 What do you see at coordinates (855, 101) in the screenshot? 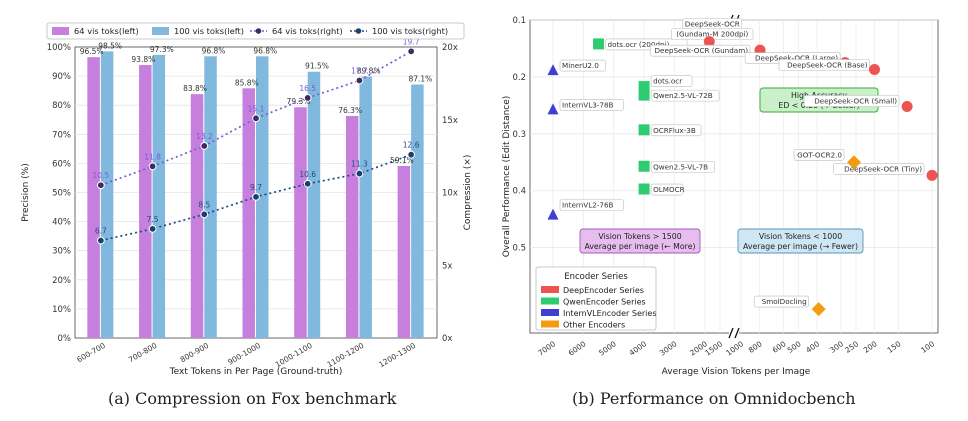
I see `point-label: DeepSeek-OCR (Small)` at bounding box center [855, 101].